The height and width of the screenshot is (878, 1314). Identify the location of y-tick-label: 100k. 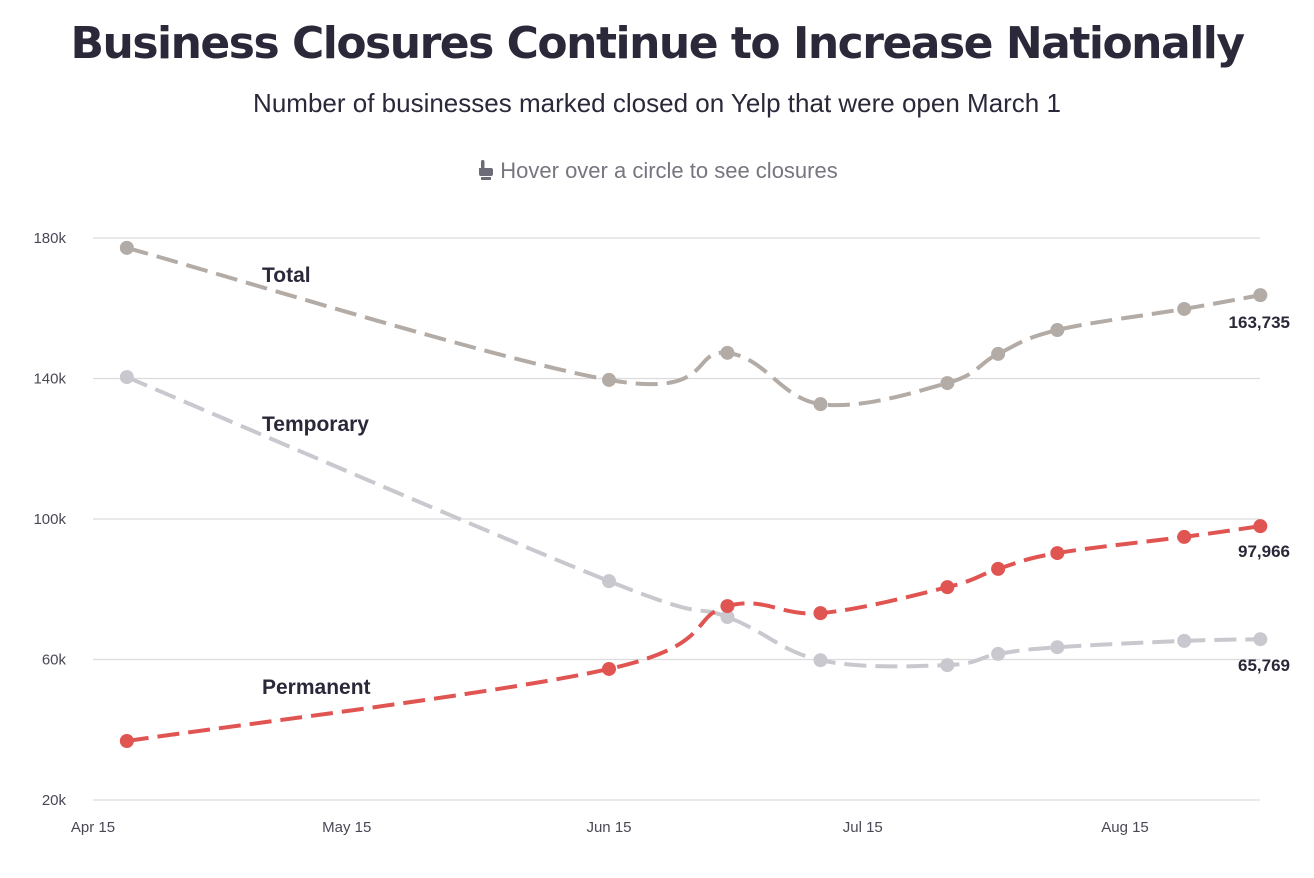
(49, 519).